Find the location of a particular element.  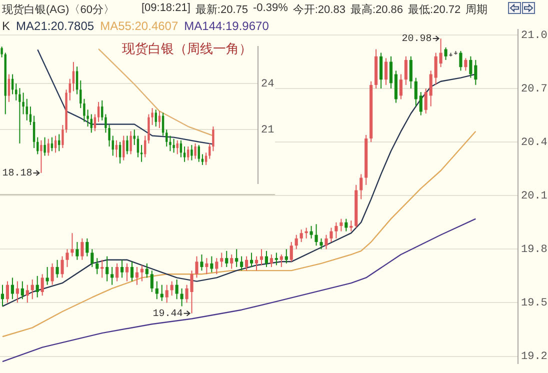

text: MA21:20.7805 is located at coordinates (55, 26).